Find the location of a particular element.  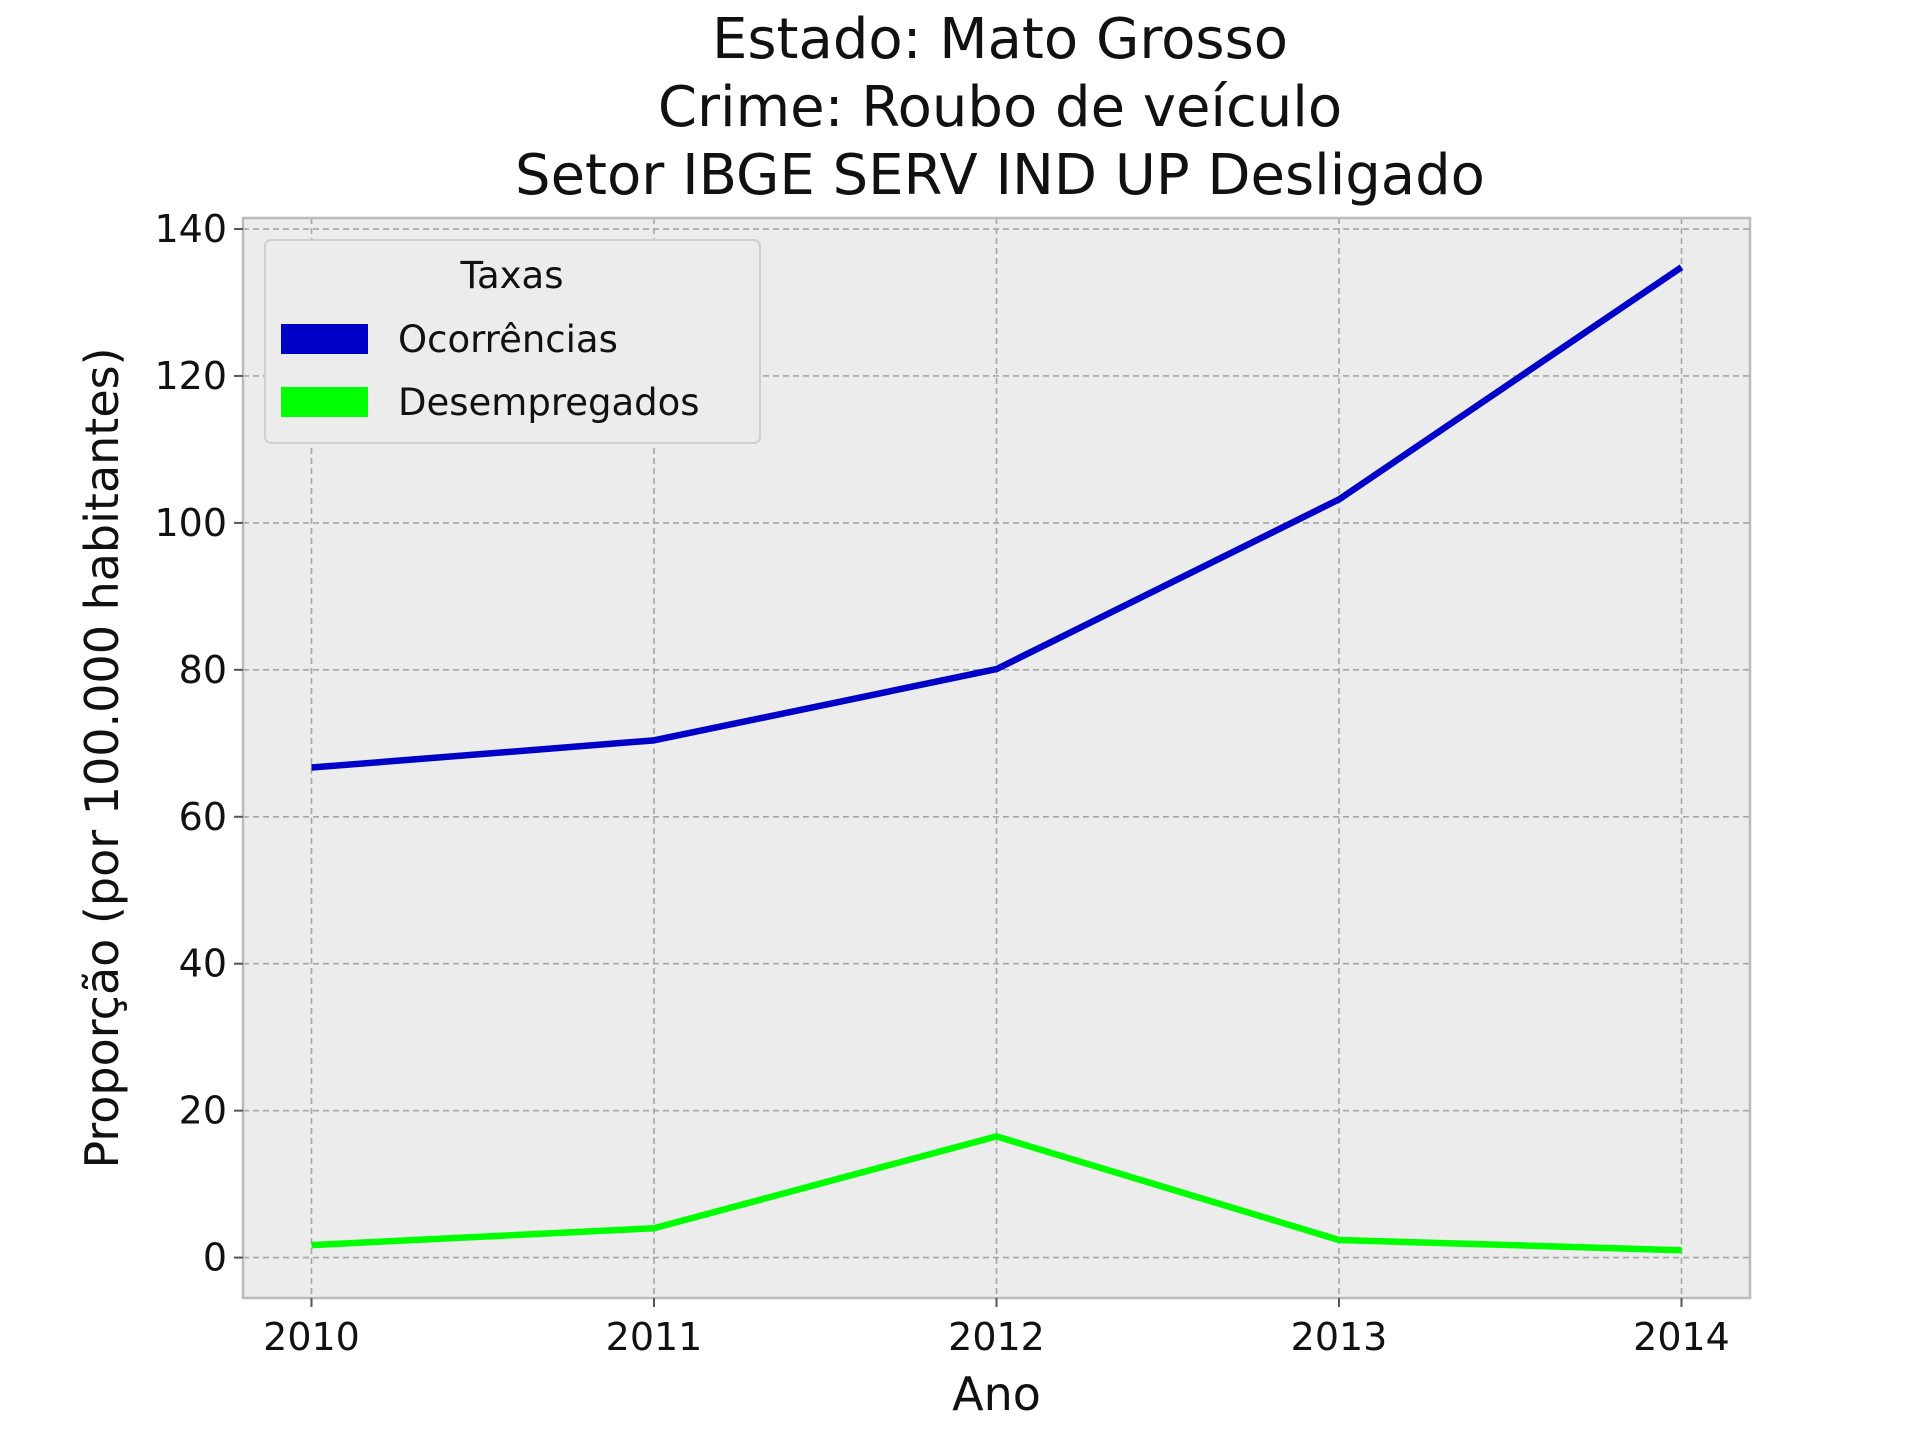

legend-label-desempregados: Desempregados is located at coordinates (549, 402).